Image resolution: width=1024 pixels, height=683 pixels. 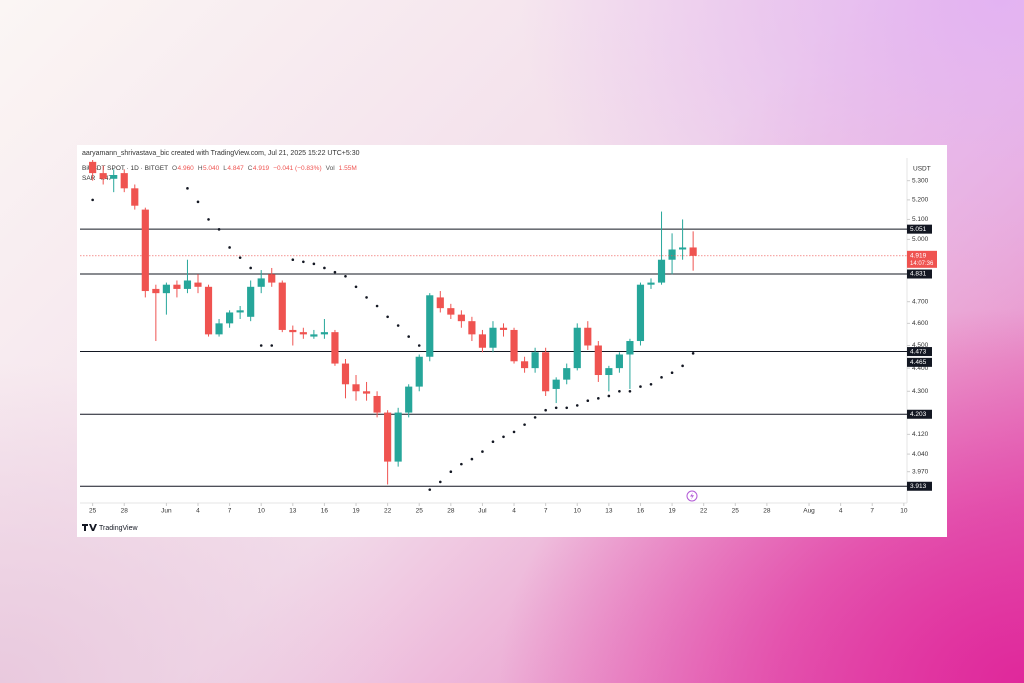 I want to click on legend-item: 5.040, so click(x=211, y=168).